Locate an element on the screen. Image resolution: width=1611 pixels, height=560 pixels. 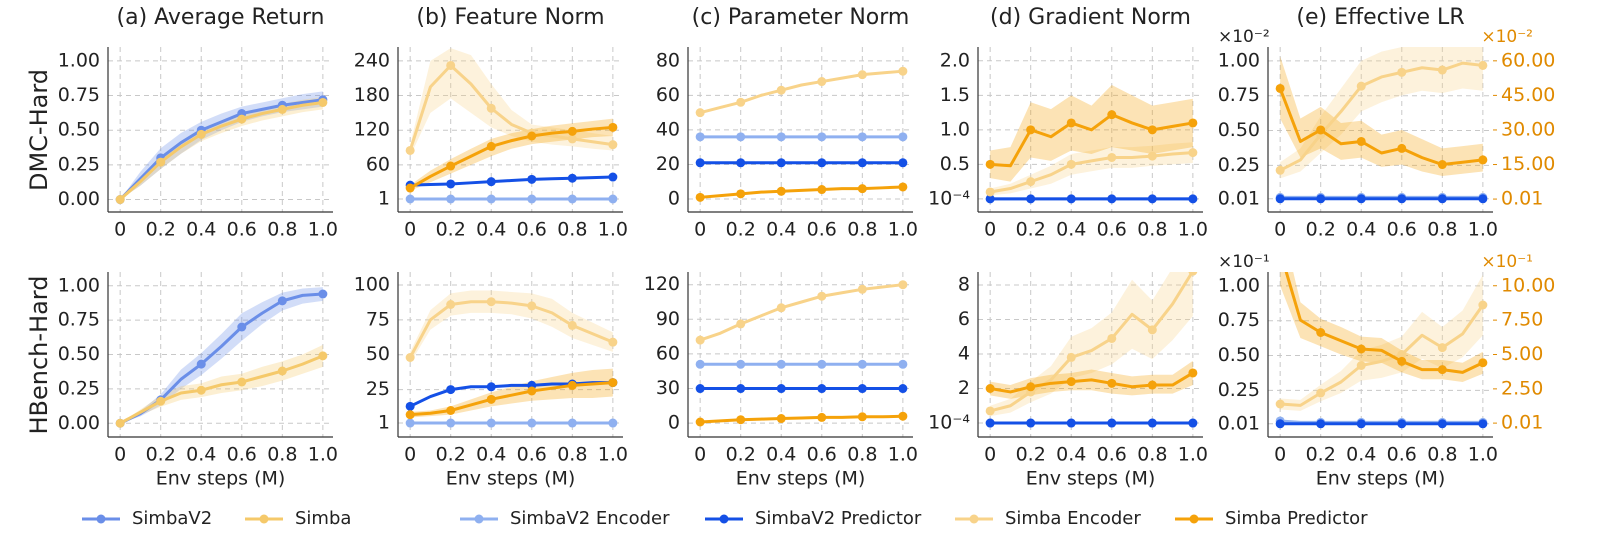
y-tick-label: 100 is located at coordinates (372, 284).